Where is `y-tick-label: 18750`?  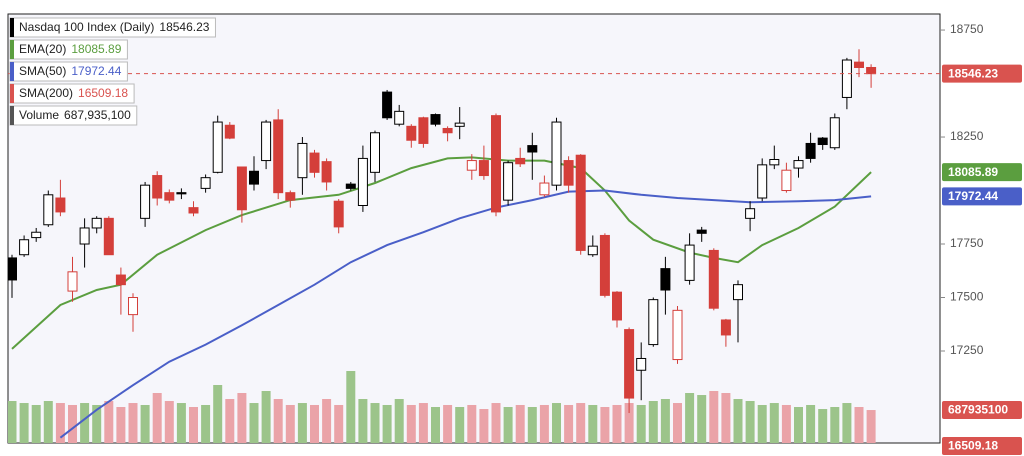
y-tick-label: 18750 is located at coordinates (967, 29).